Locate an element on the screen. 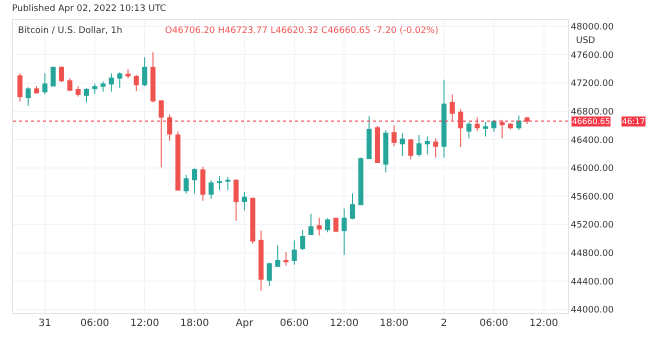 This screenshot has width=656, height=341. text: Published Apr 02, 2022 10:13 UTC is located at coordinates (89, 9).